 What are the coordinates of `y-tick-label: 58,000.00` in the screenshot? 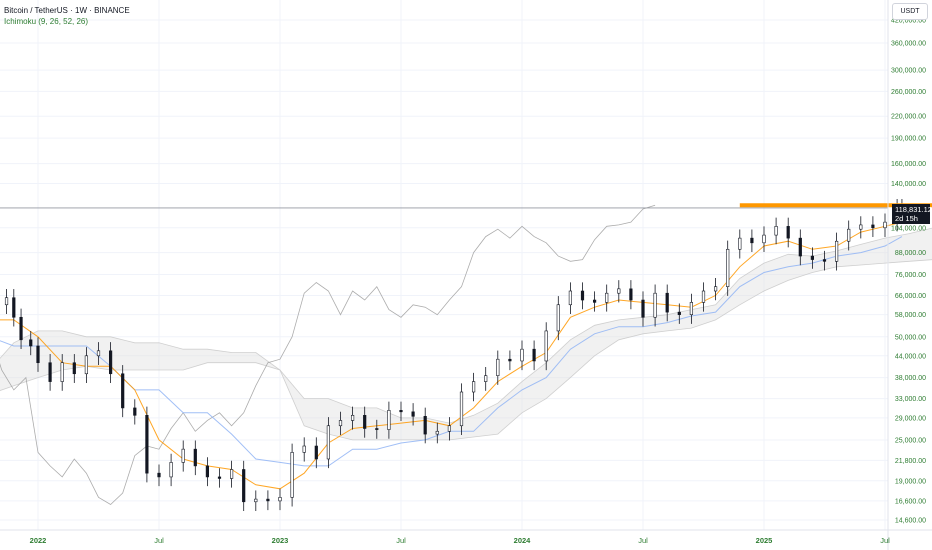 It's located at (910, 315).